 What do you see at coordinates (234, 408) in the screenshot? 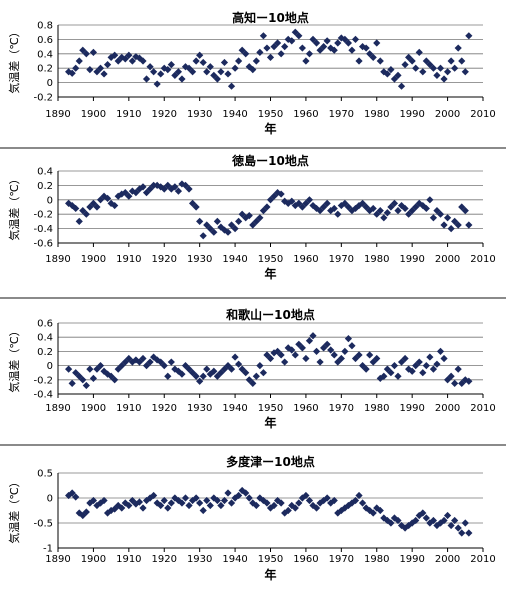
I see `x-tick-label: 1940` at bounding box center [234, 408].